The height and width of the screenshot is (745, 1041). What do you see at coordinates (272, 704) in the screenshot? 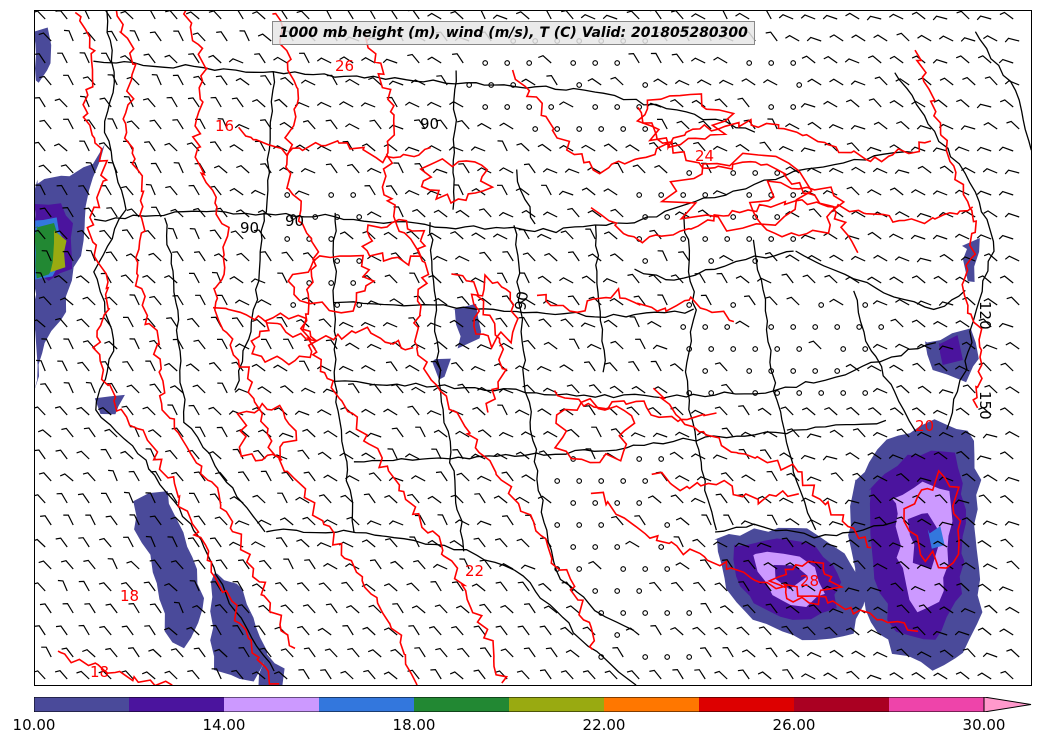
I see `colorbar-bin` at bounding box center [272, 704].